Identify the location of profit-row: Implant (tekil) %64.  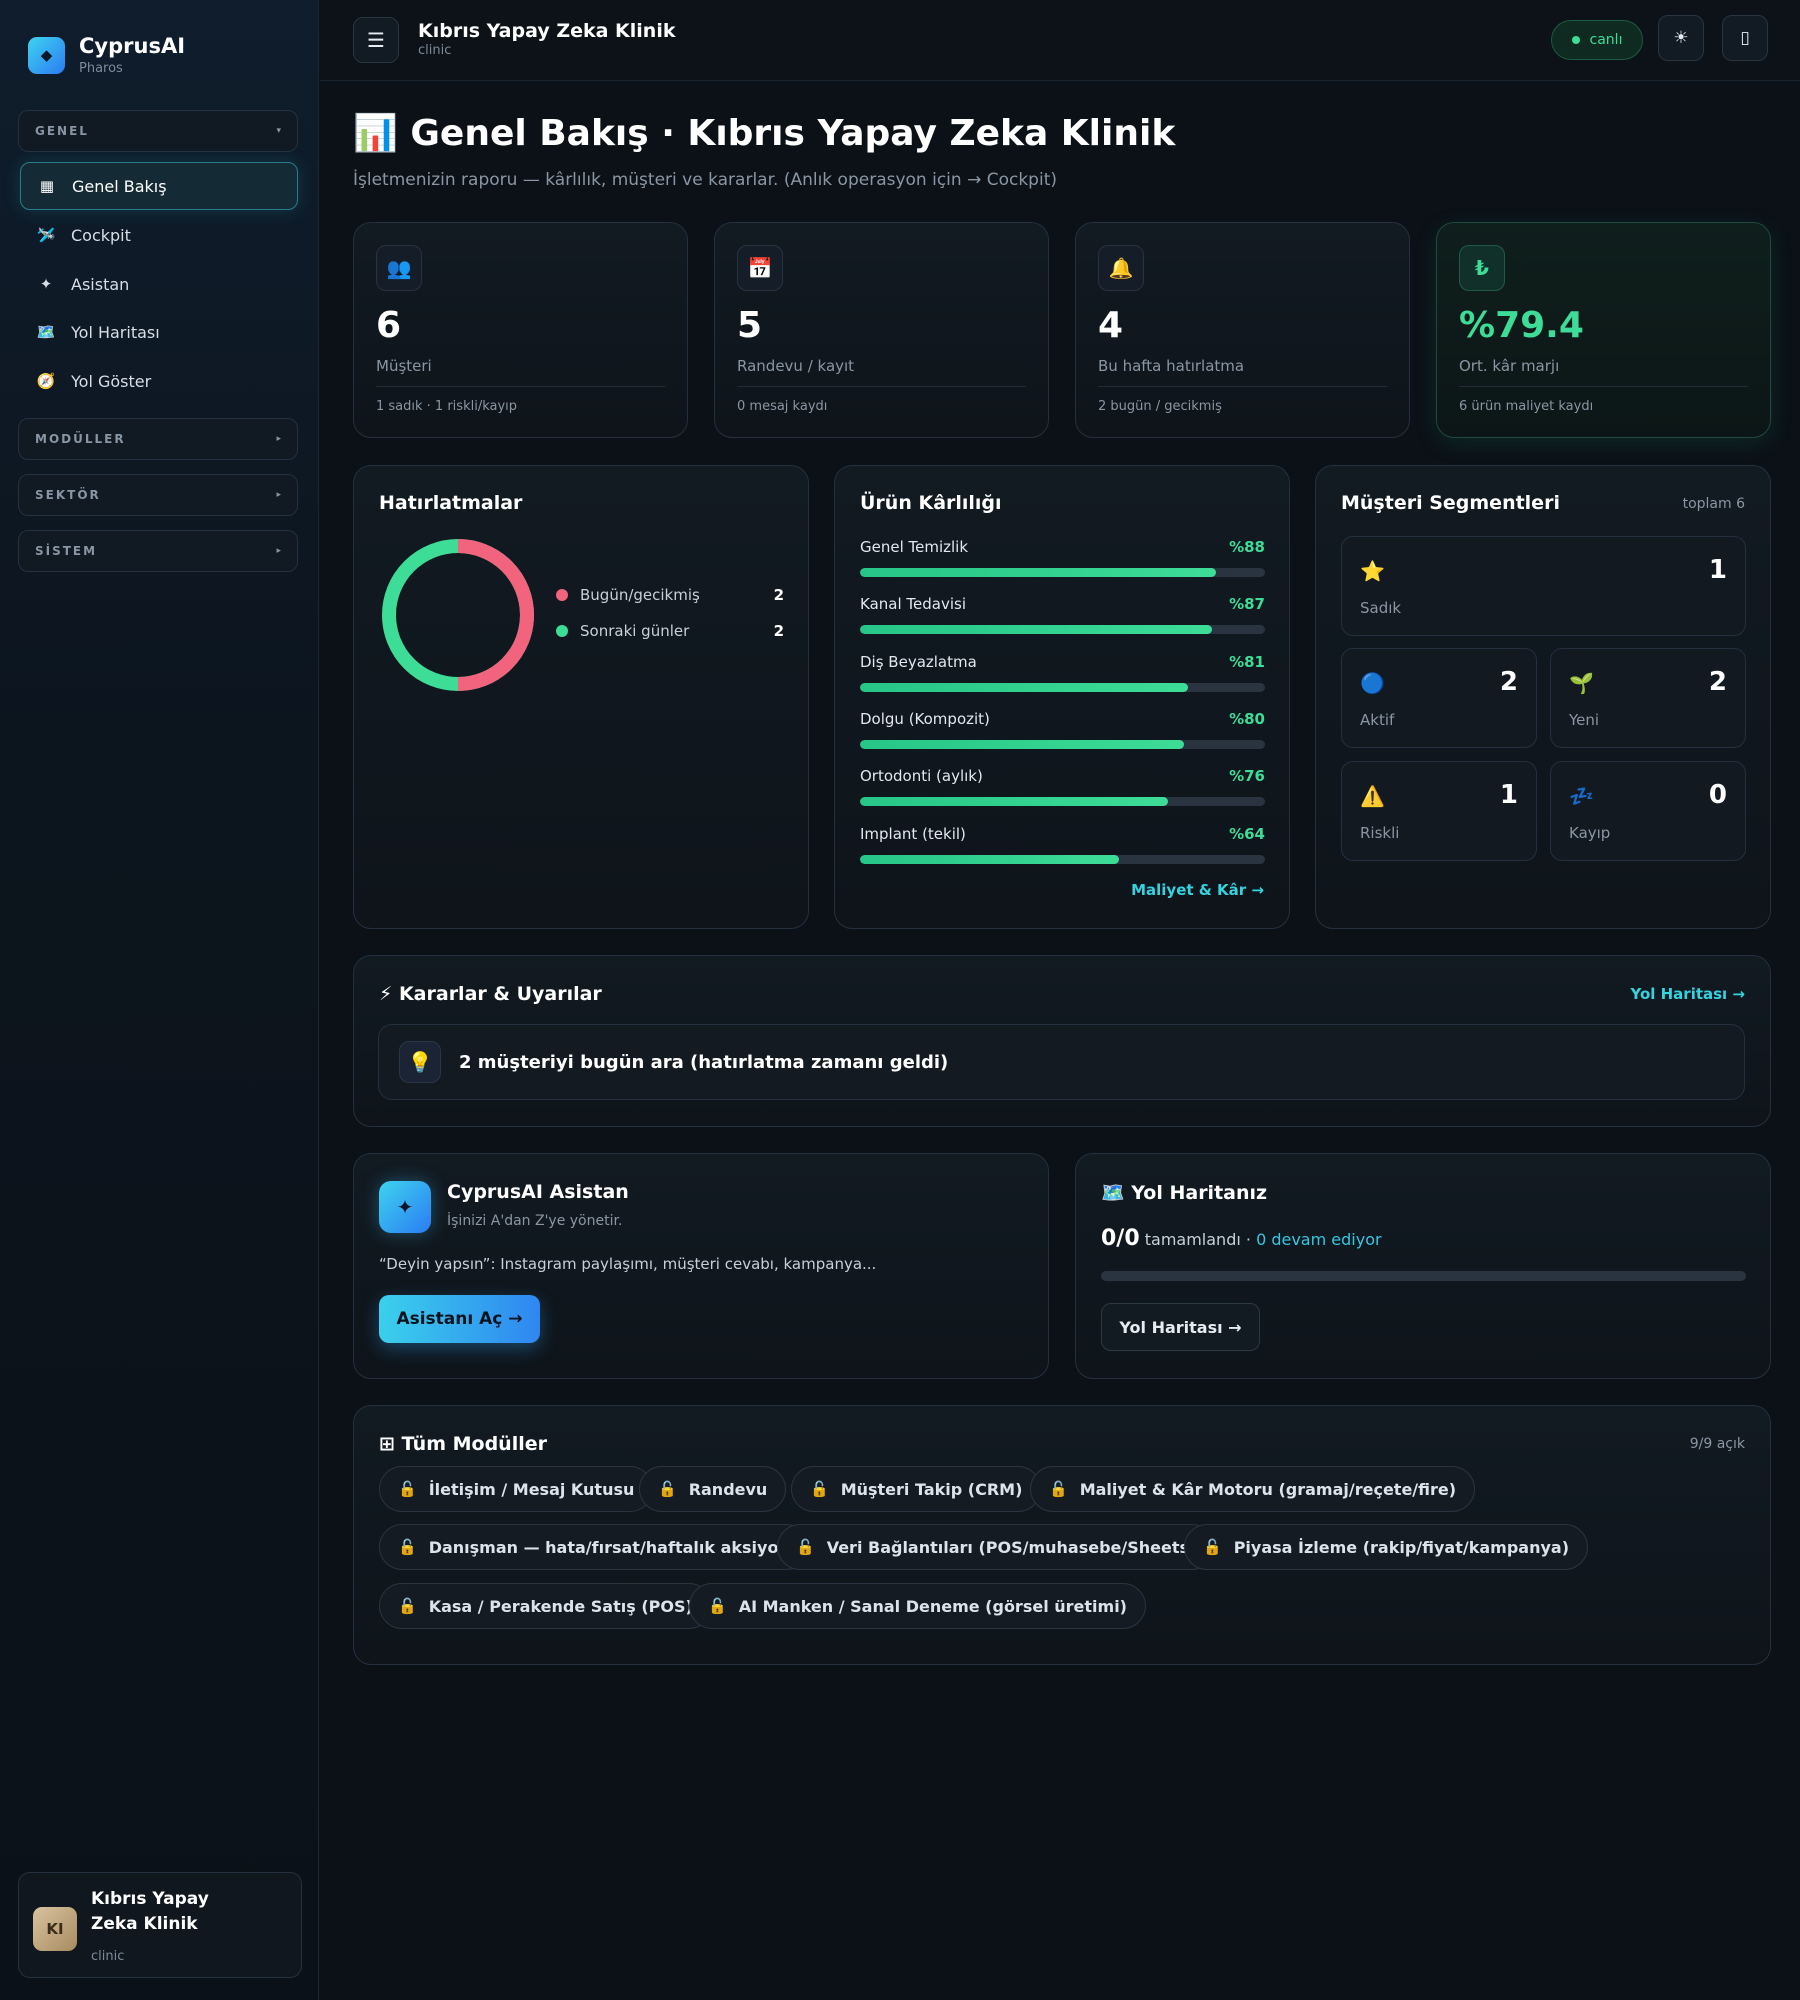
(1062, 844).